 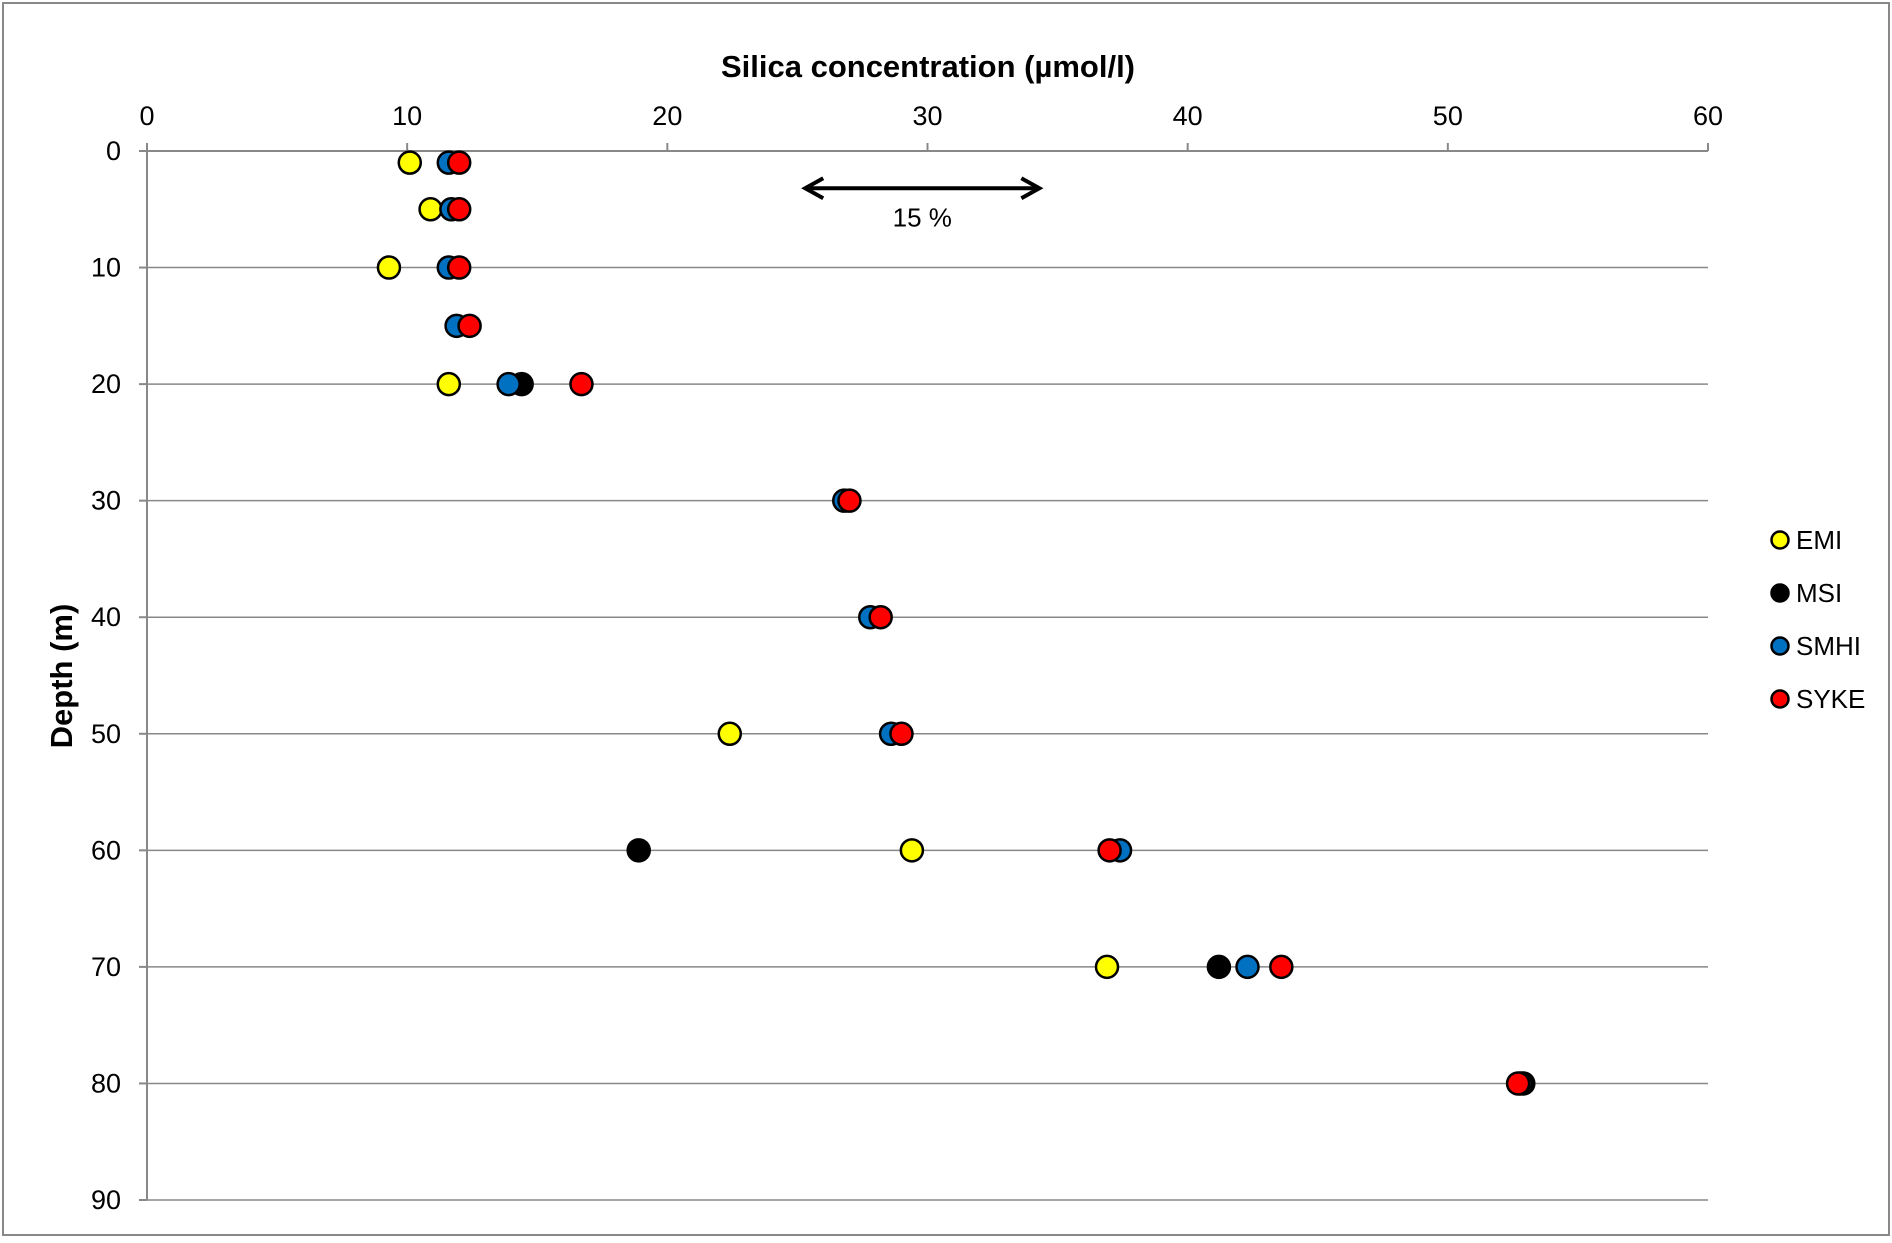 What do you see at coordinates (1828, 646) in the screenshot?
I see `legend-label-smhi: SMHI` at bounding box center [1828, 646].